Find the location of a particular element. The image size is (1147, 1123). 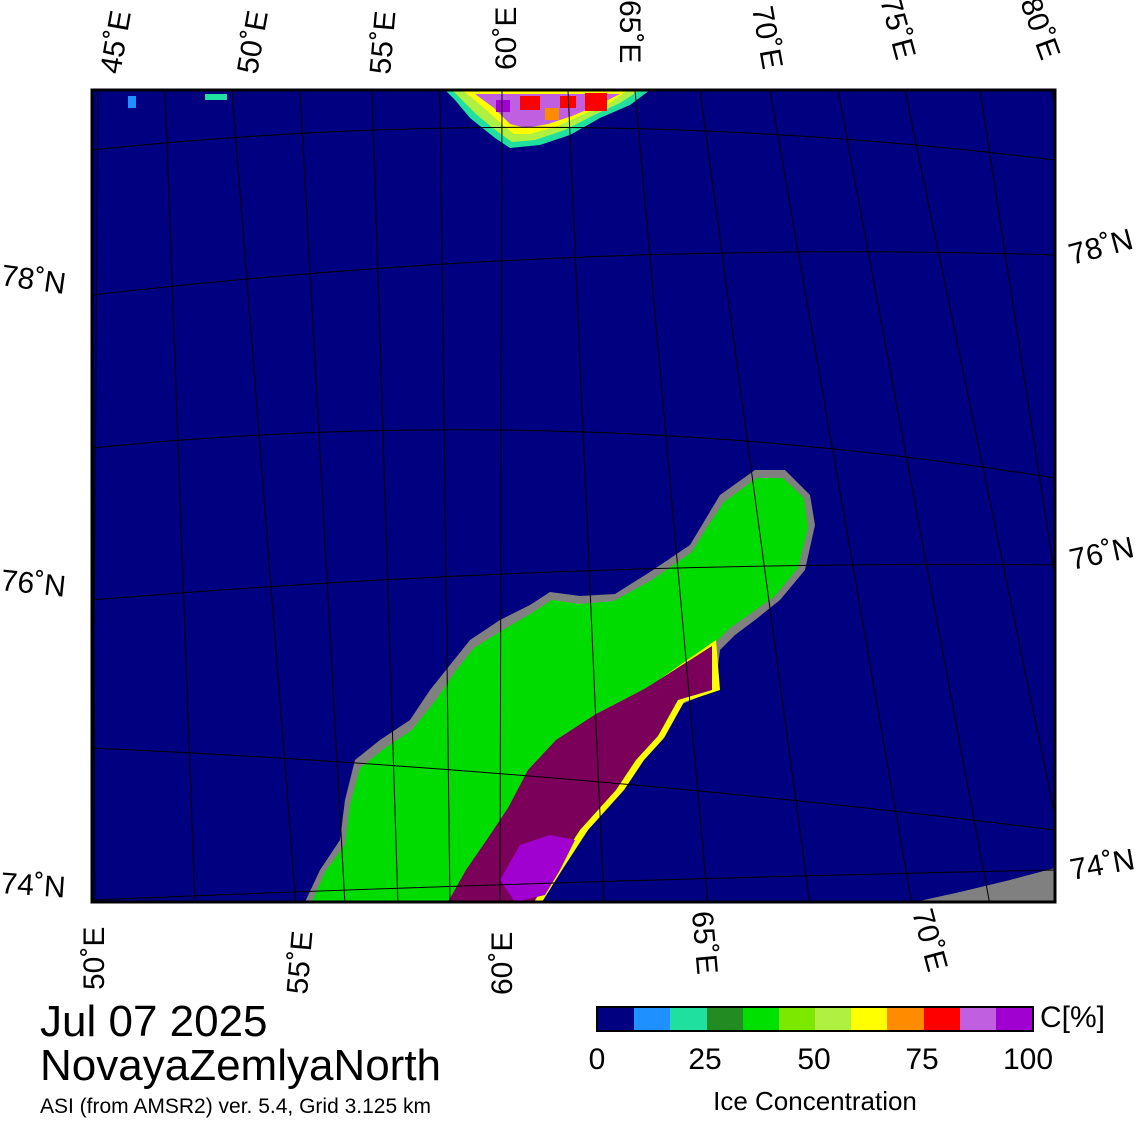

left-lat-label: 76˚N is located at coordinates (33, 584).